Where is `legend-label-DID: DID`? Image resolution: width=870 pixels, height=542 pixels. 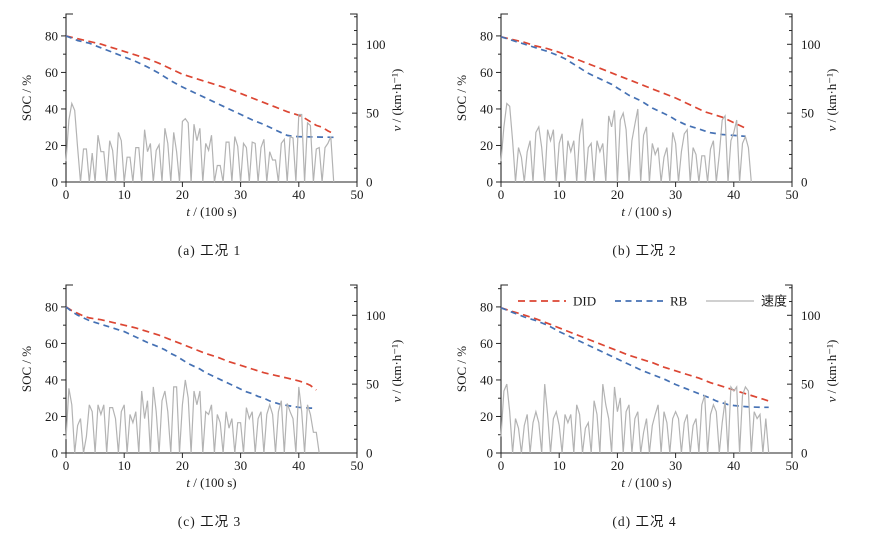
legend-label-DID: DID is located at coordinates (584, 301).